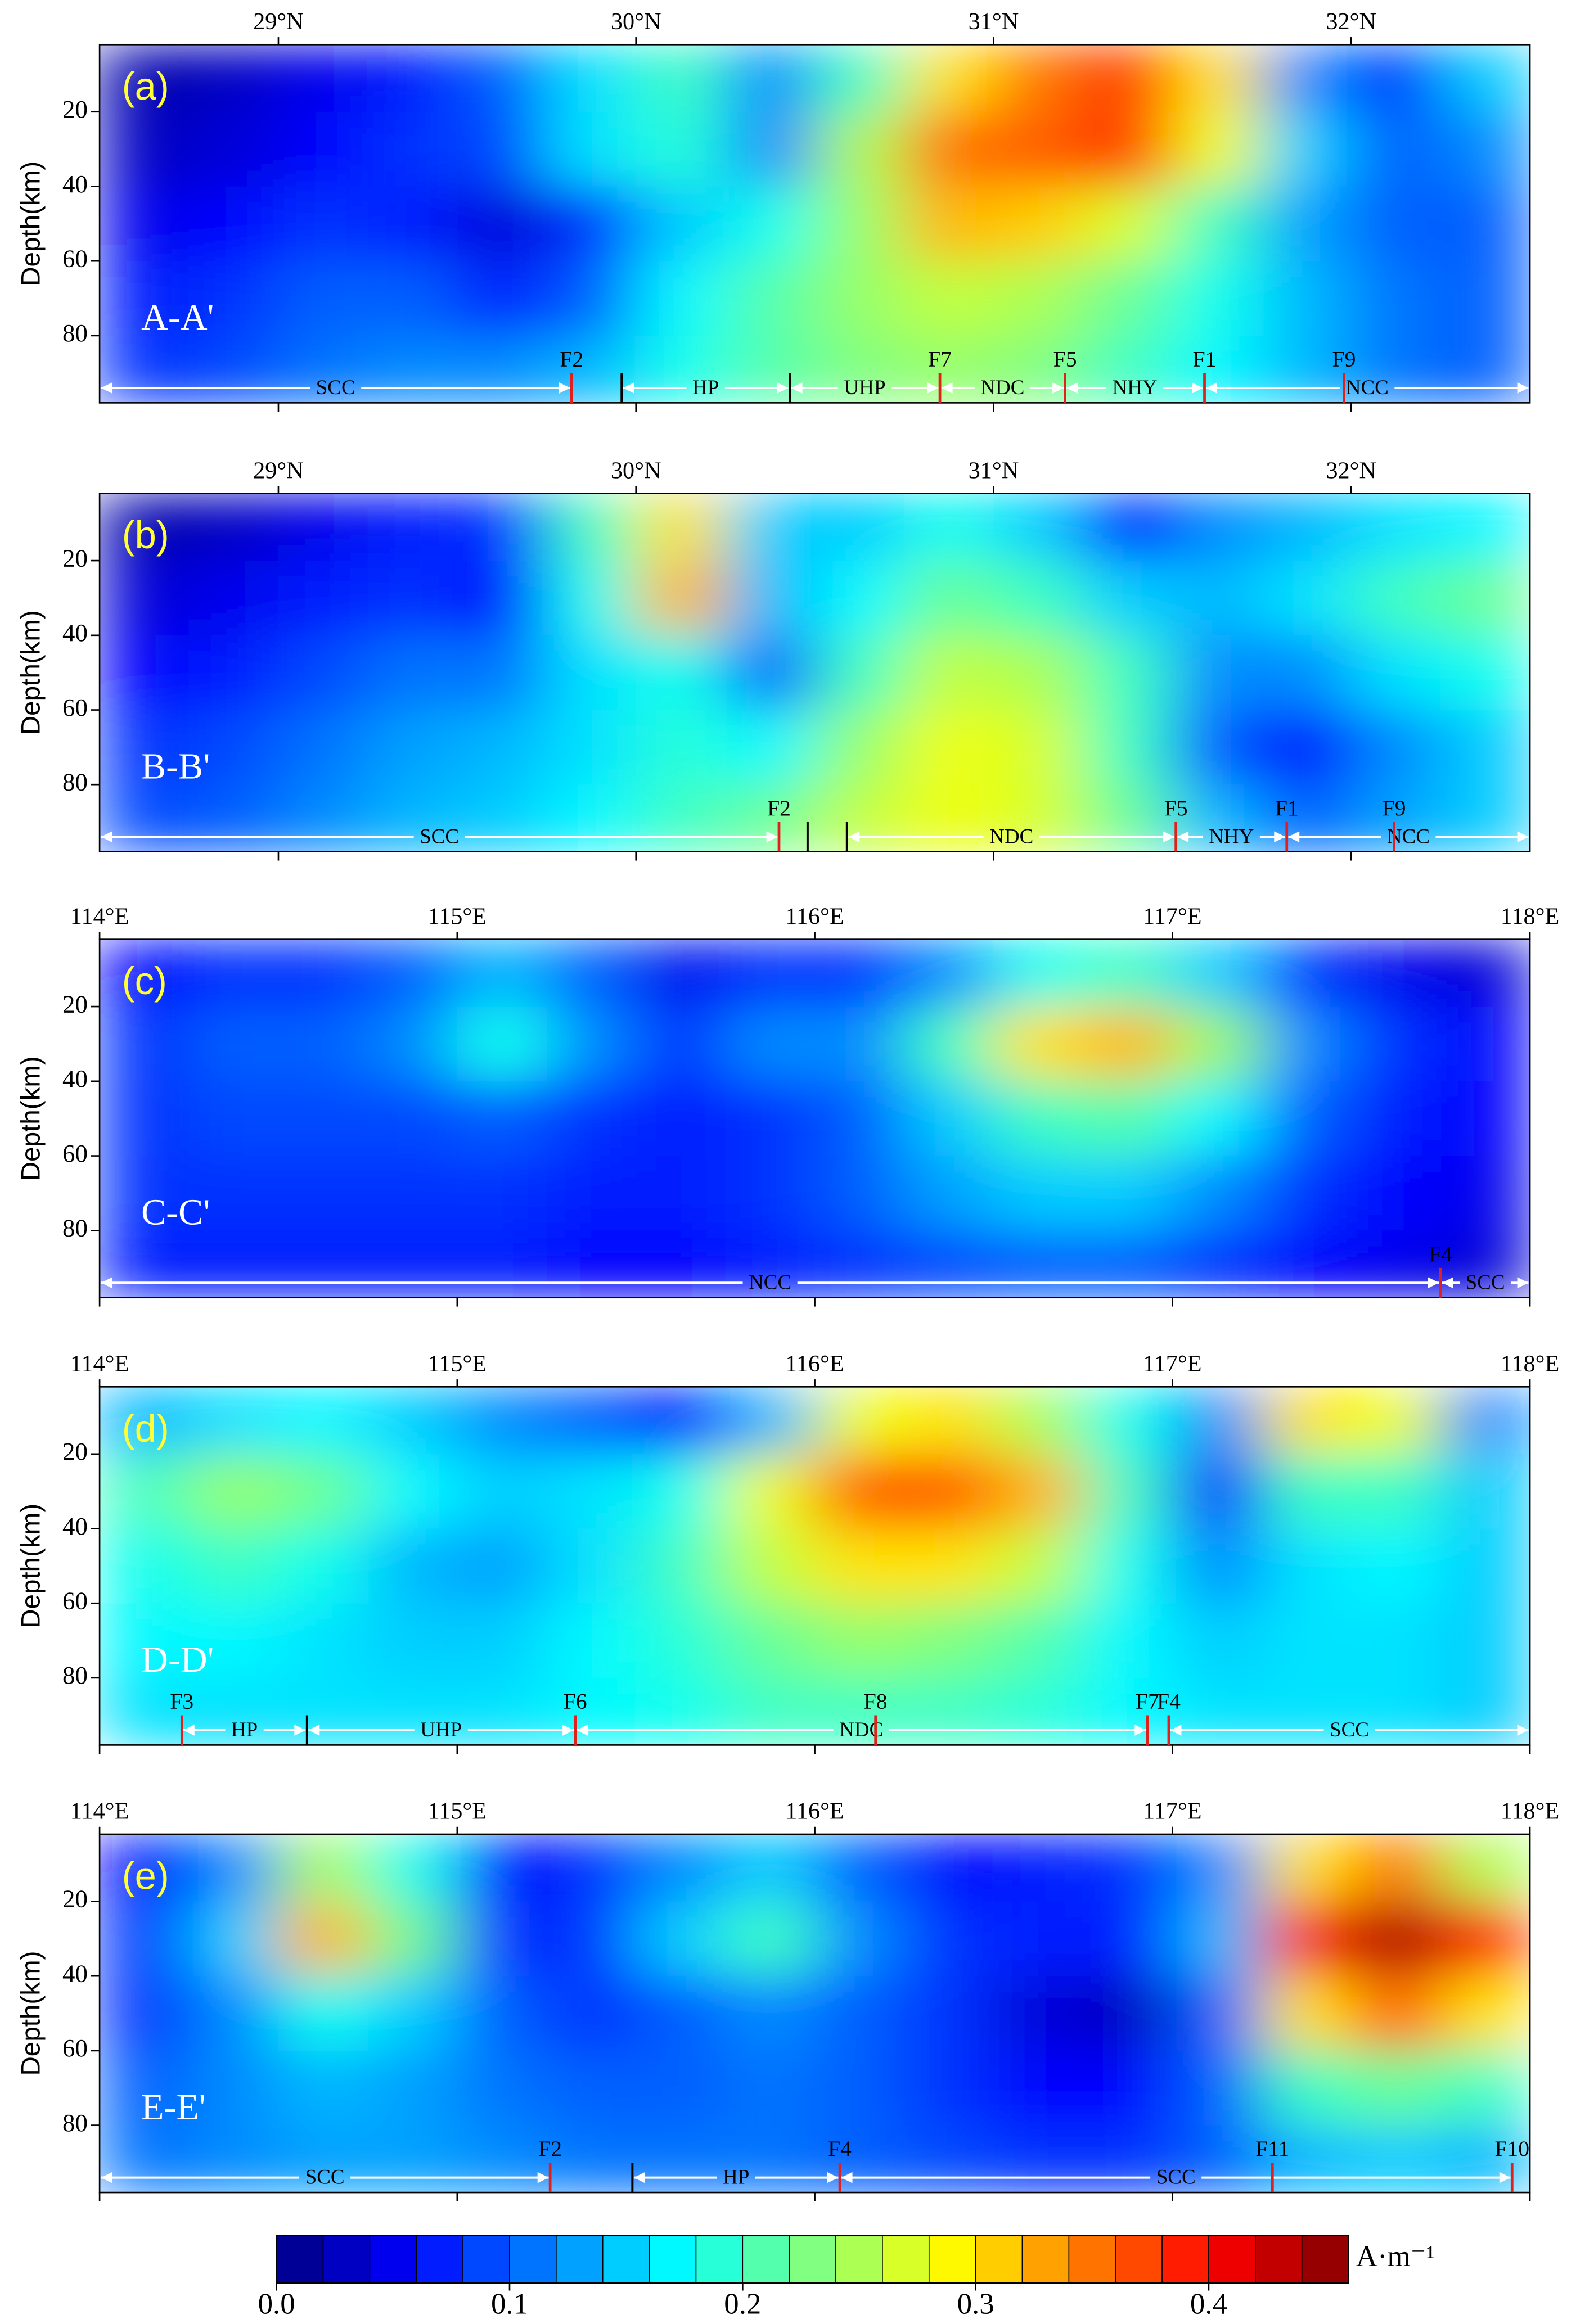  I want to click on y-axis-label: Depth(km), so click(31, 2013).